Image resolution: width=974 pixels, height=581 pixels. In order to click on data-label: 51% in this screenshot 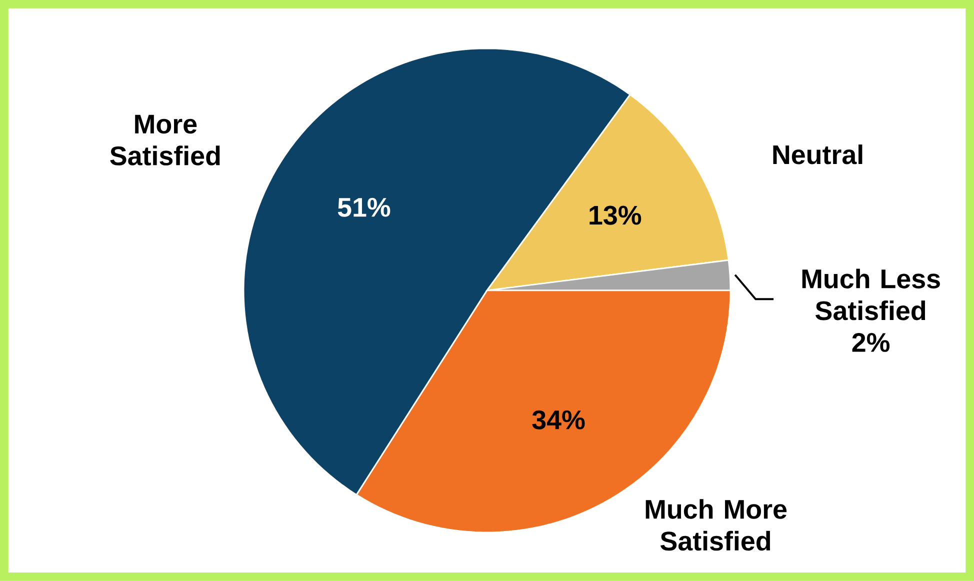, I will do `click(364, 207)`.